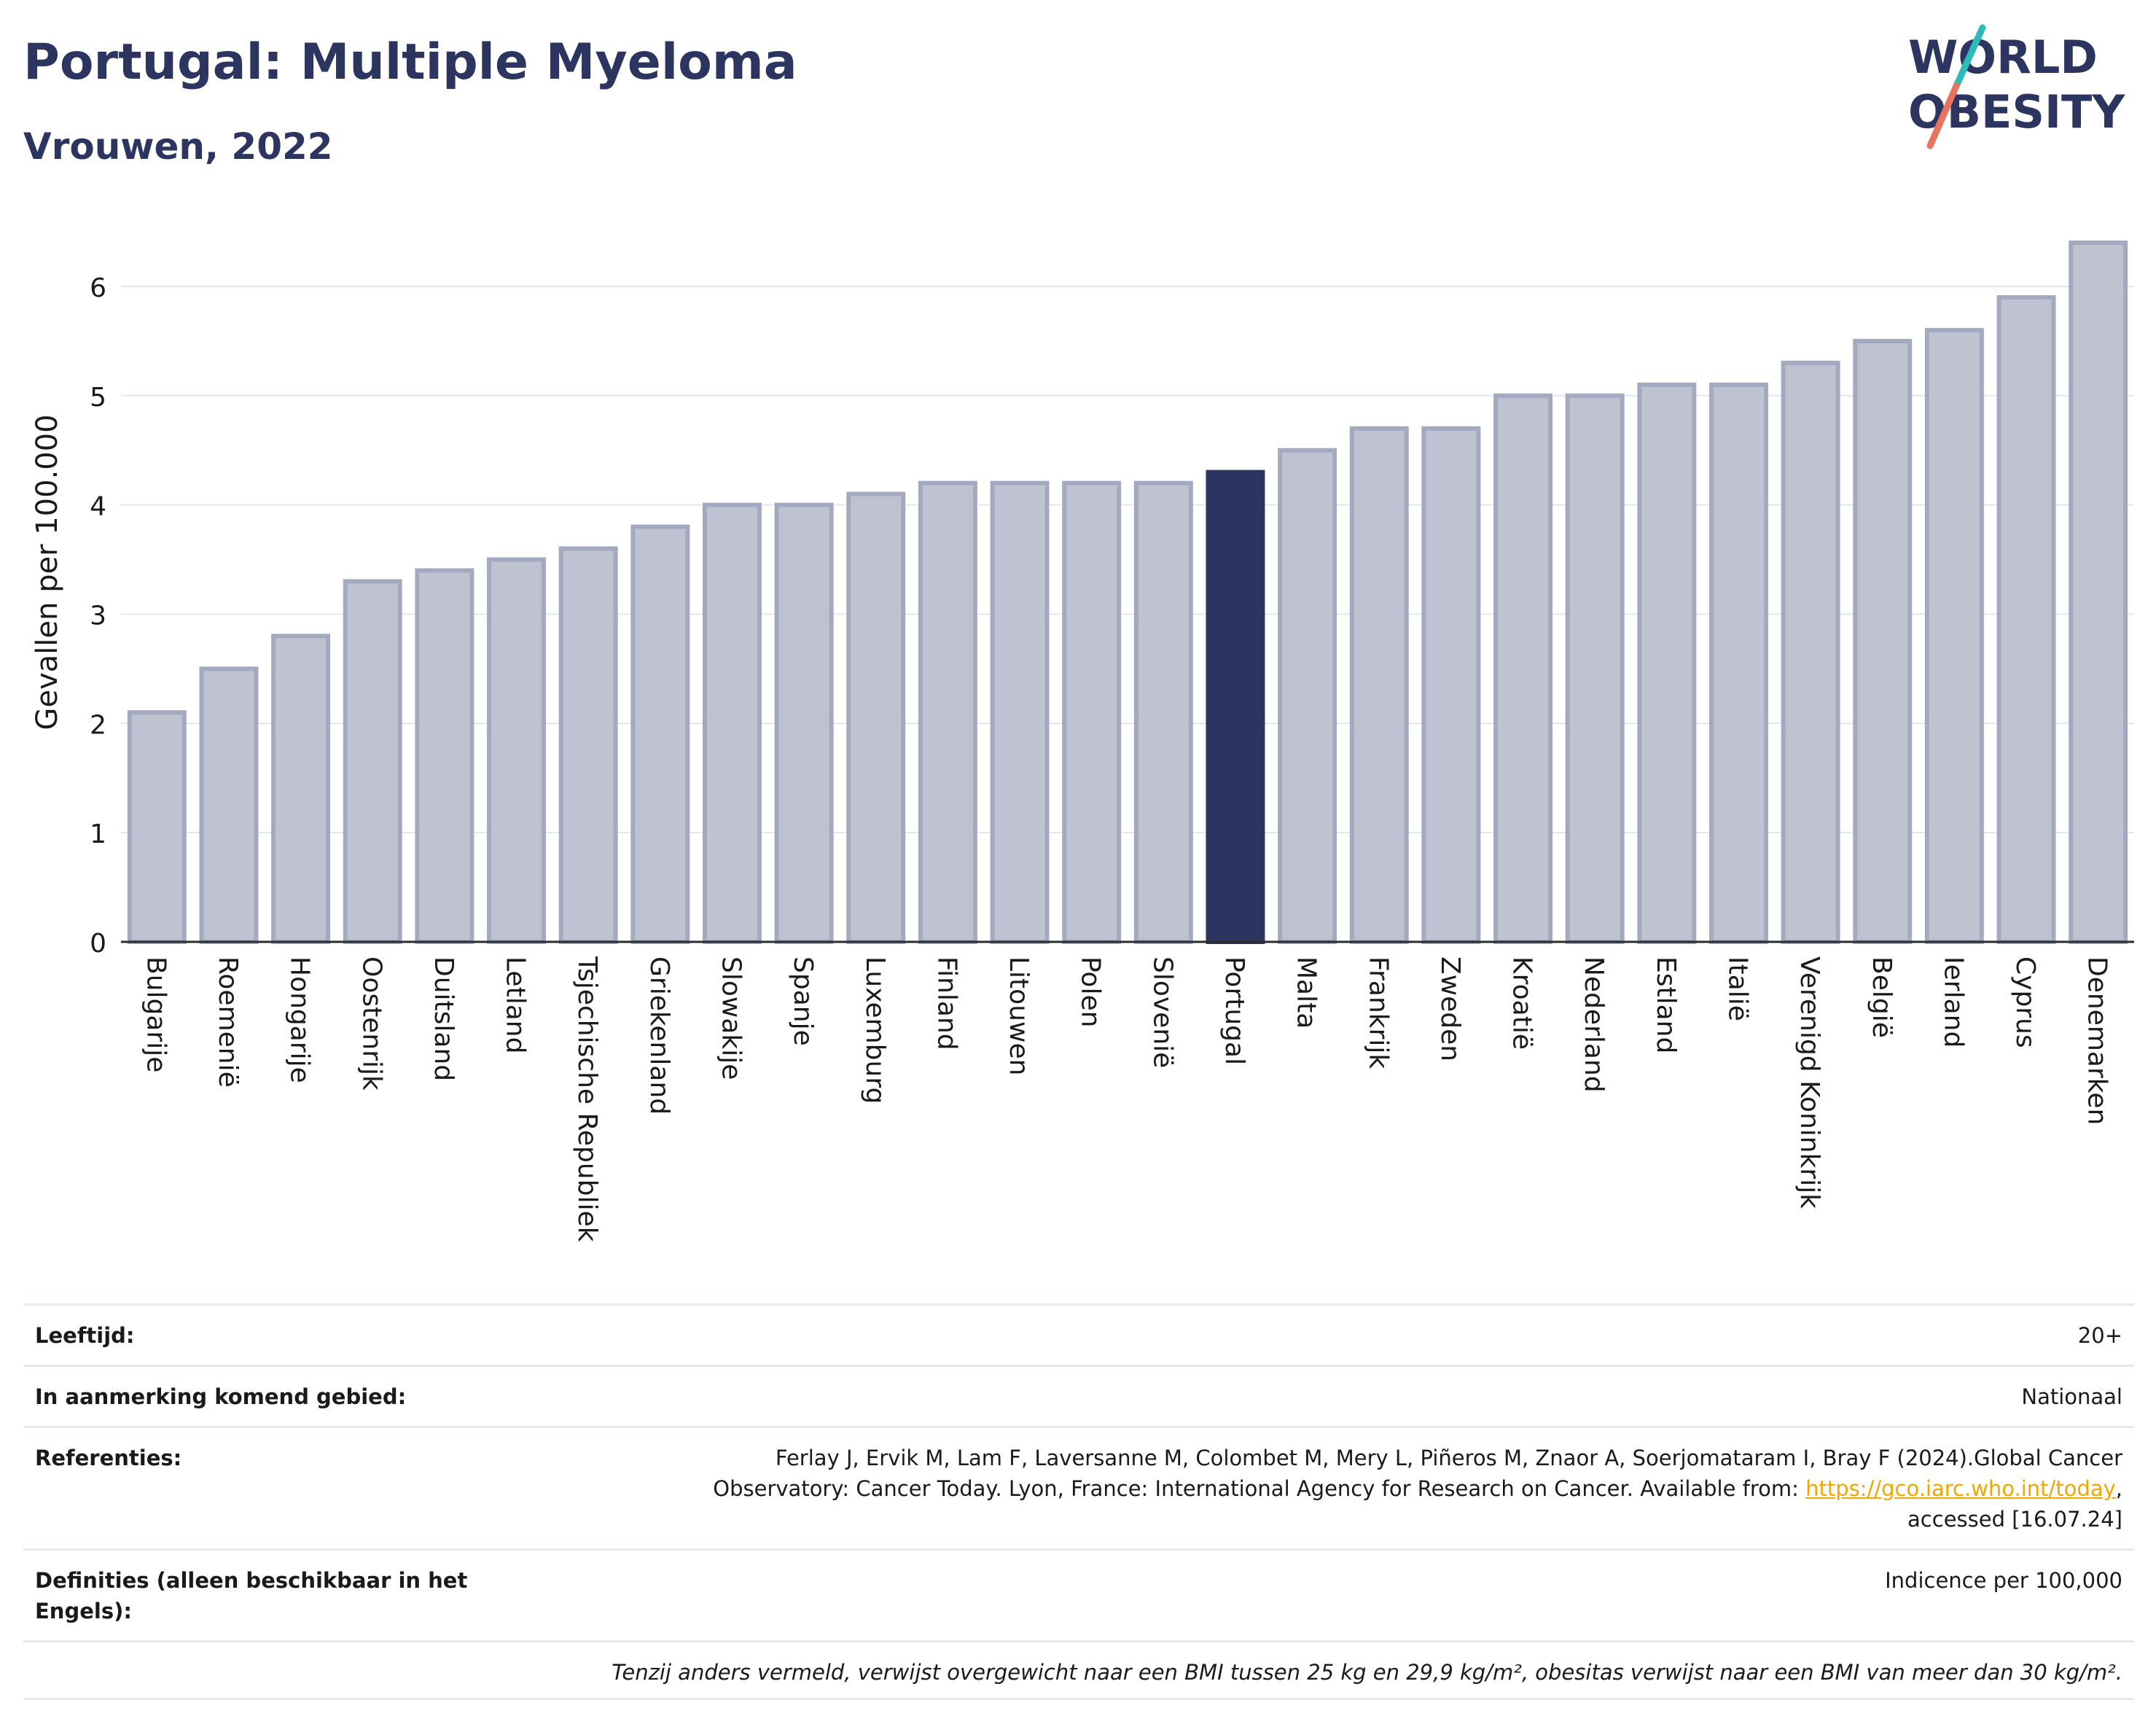 This screenshot has height=1735, width=2156. What do you see at coordinates (2026, 619) in the screenshot?
I see `bar-cyprus` at bounding box center [2026, 619].